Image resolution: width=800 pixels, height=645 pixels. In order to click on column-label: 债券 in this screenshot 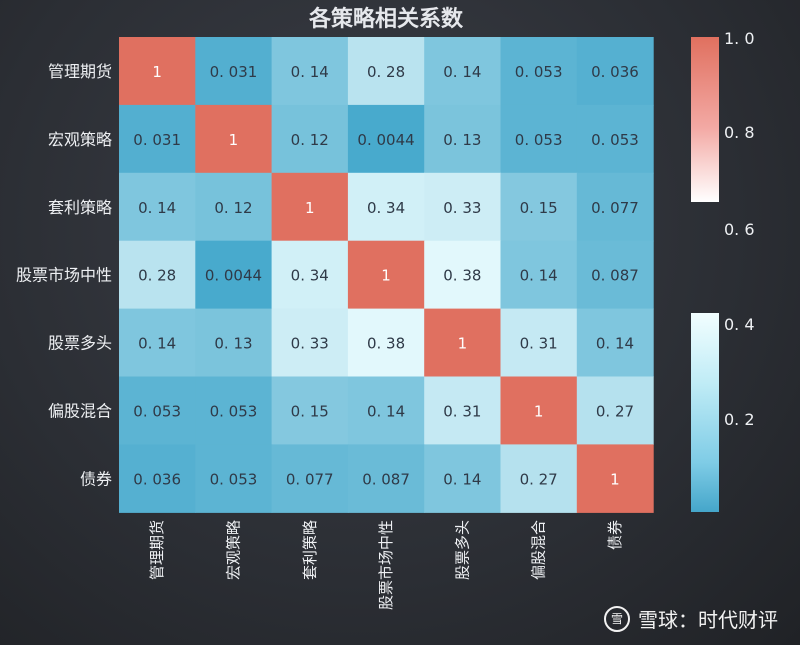, I will do `click(615, 535)`.